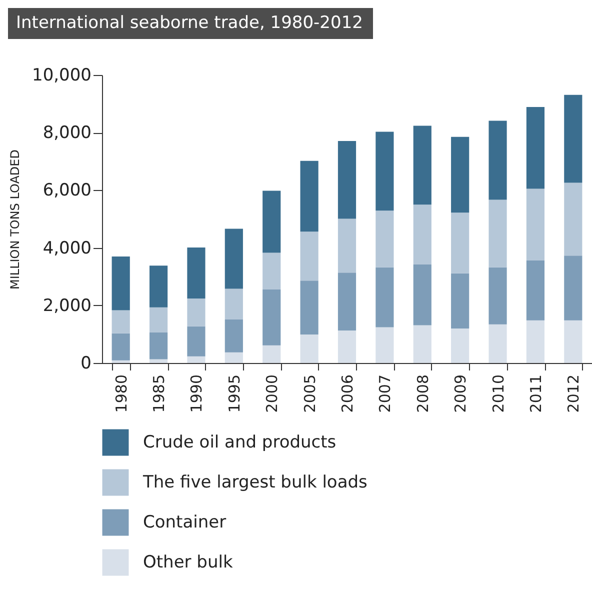 The width and height of the screenshot is (592, 595). I want to click on y-tick-label: 10,000, so click(62, 76).